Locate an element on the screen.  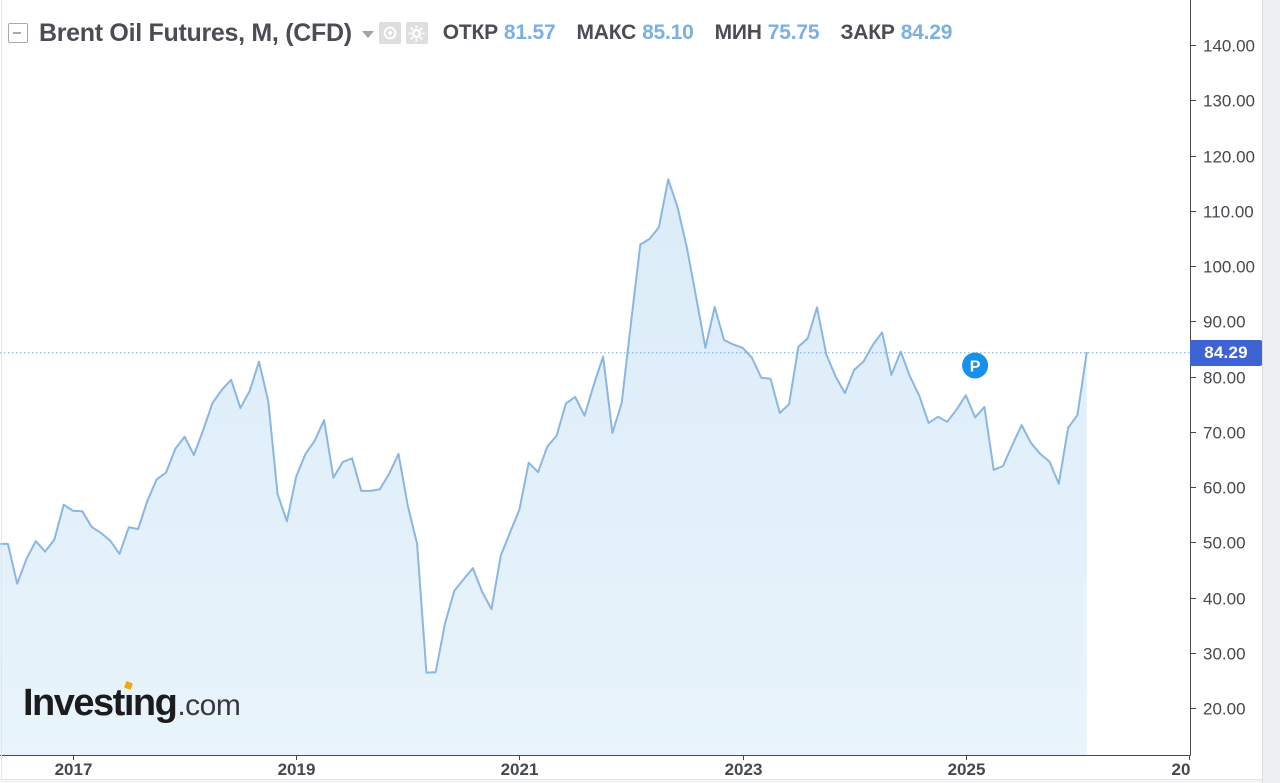
time-tick-label: 2025 is located at coordinates (967, 769).